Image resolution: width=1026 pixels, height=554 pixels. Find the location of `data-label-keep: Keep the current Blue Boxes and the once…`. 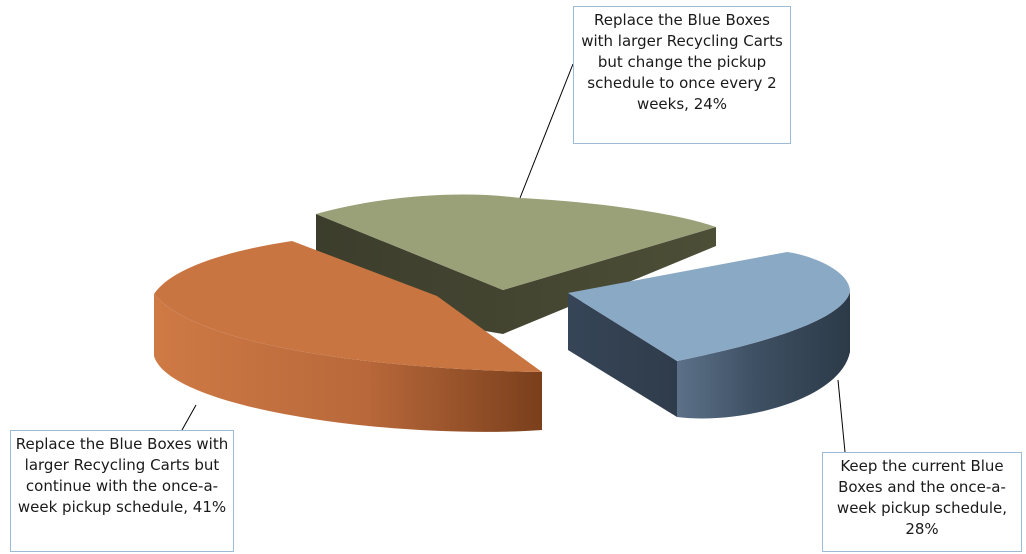

data-label-keep: Keep the current Blue Boxes and the once… is located at coordinates (922, 502).